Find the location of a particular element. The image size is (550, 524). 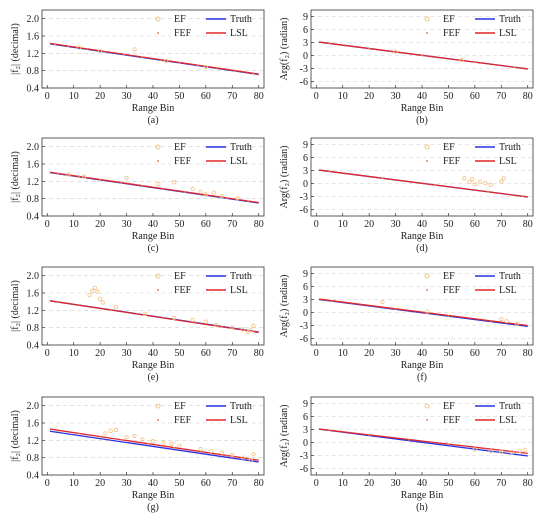

y-tick-label: 6 is located at coordinates (305, 30).